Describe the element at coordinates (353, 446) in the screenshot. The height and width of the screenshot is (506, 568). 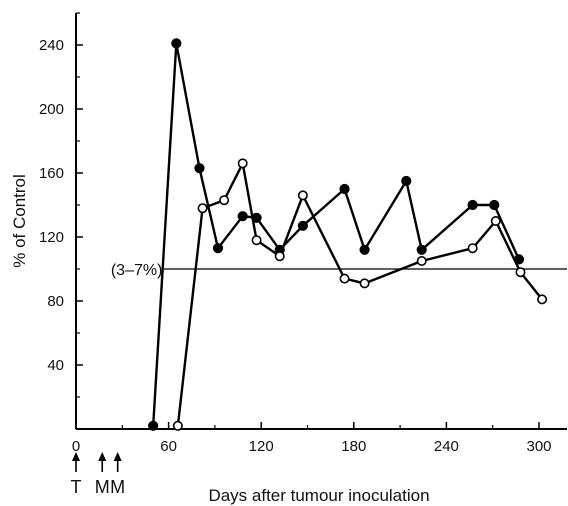
I see `x-tick-label: 180` at that location.